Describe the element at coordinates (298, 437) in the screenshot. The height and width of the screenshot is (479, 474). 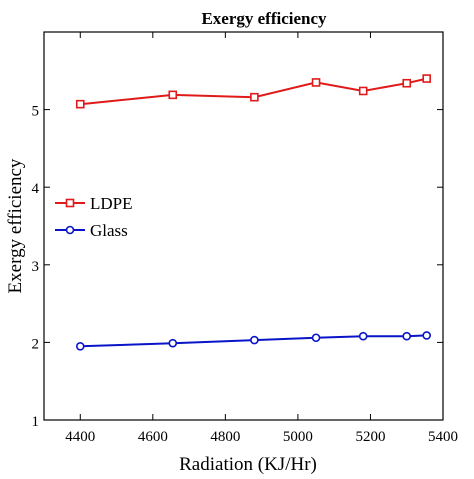
I see `x-tick-label: 5000` at that location.